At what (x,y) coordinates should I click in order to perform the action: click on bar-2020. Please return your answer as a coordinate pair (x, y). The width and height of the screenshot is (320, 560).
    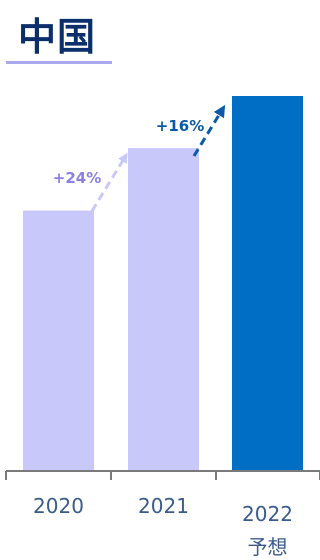
    Looking at the image, I should click on (58, 341).